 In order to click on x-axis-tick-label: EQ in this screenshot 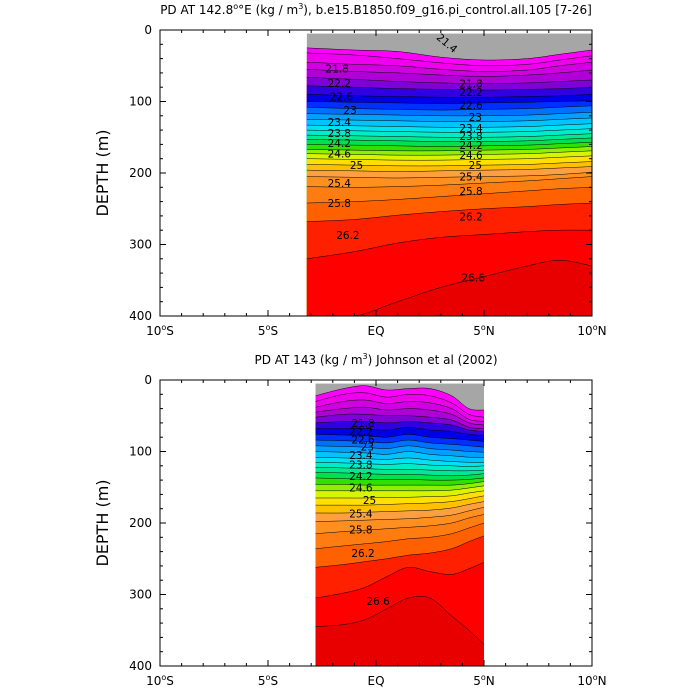, I will do `click(375, 331)`.